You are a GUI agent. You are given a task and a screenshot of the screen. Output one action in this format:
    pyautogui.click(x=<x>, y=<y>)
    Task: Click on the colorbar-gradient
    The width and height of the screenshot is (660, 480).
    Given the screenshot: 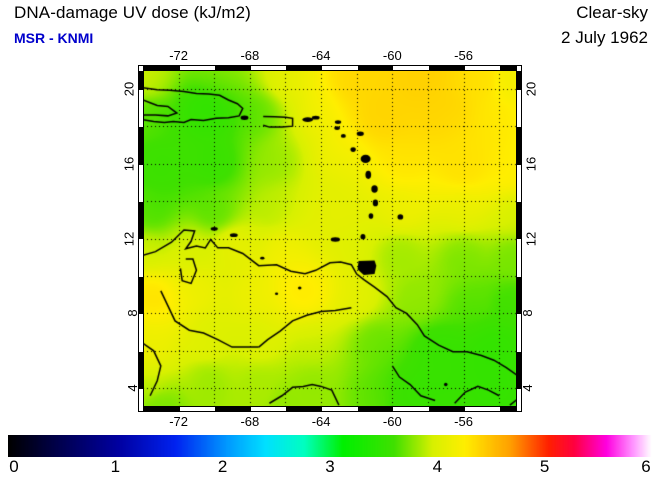 What is the action you would take?
    pyautogui.click(x=330, y=446)
    